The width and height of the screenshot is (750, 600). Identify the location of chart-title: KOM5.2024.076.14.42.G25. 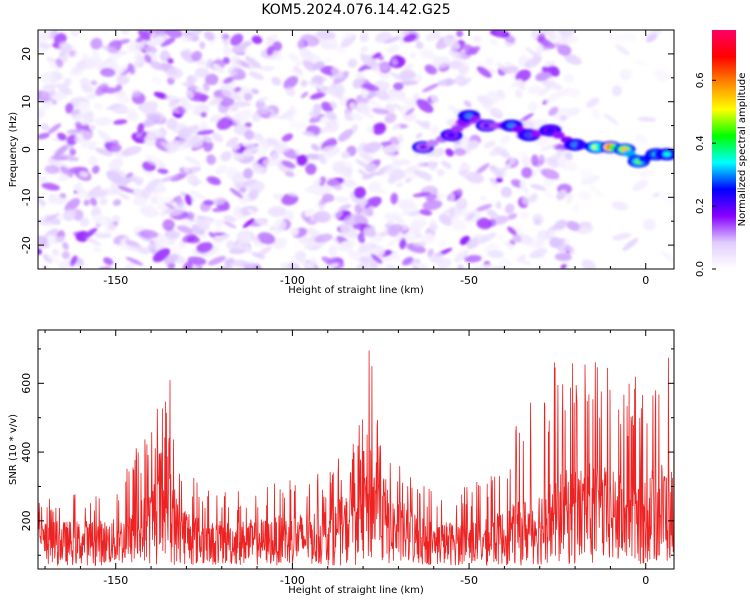
(356, 10).